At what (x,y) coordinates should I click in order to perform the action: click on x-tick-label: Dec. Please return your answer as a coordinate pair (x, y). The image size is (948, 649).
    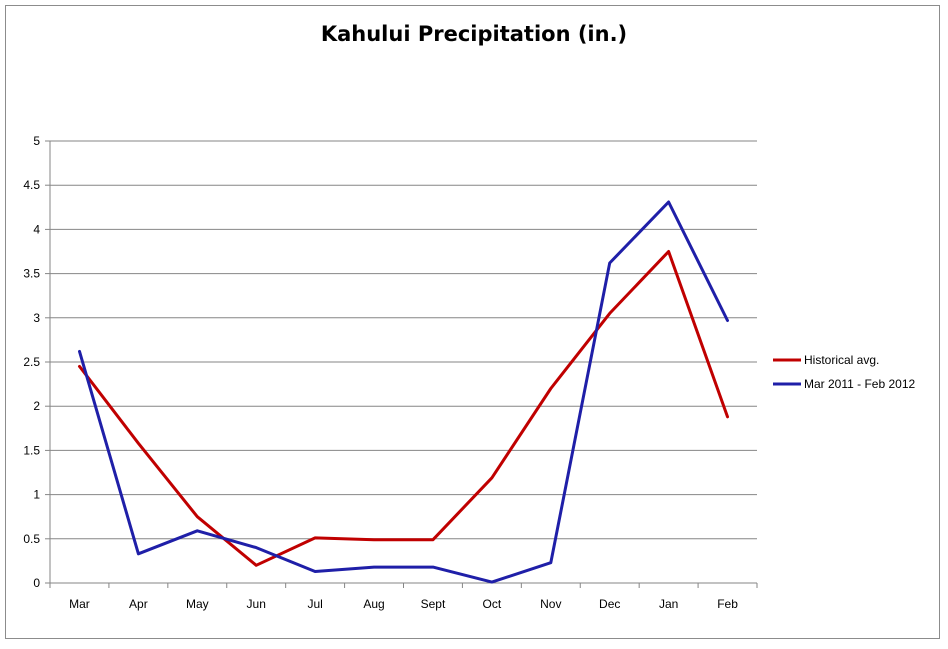
    Looking at the image, I should click on (609, 604).